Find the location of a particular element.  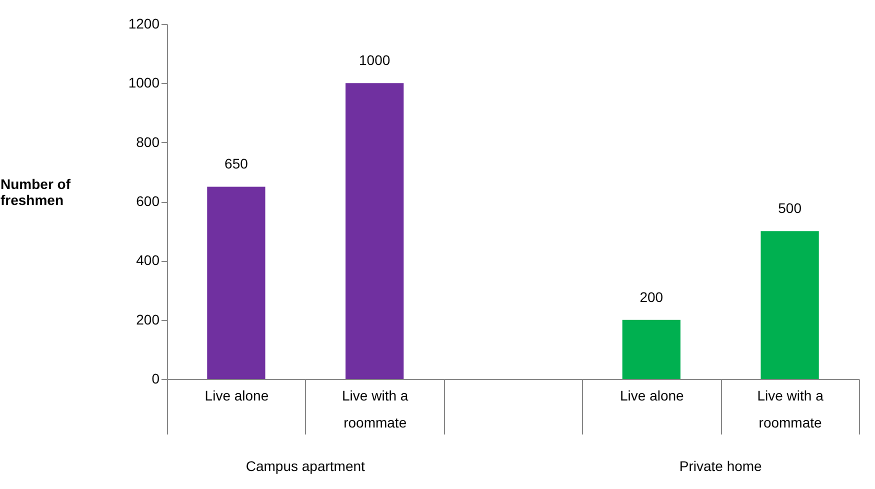

text: Campus apartment is located at coordinates (306, 466).